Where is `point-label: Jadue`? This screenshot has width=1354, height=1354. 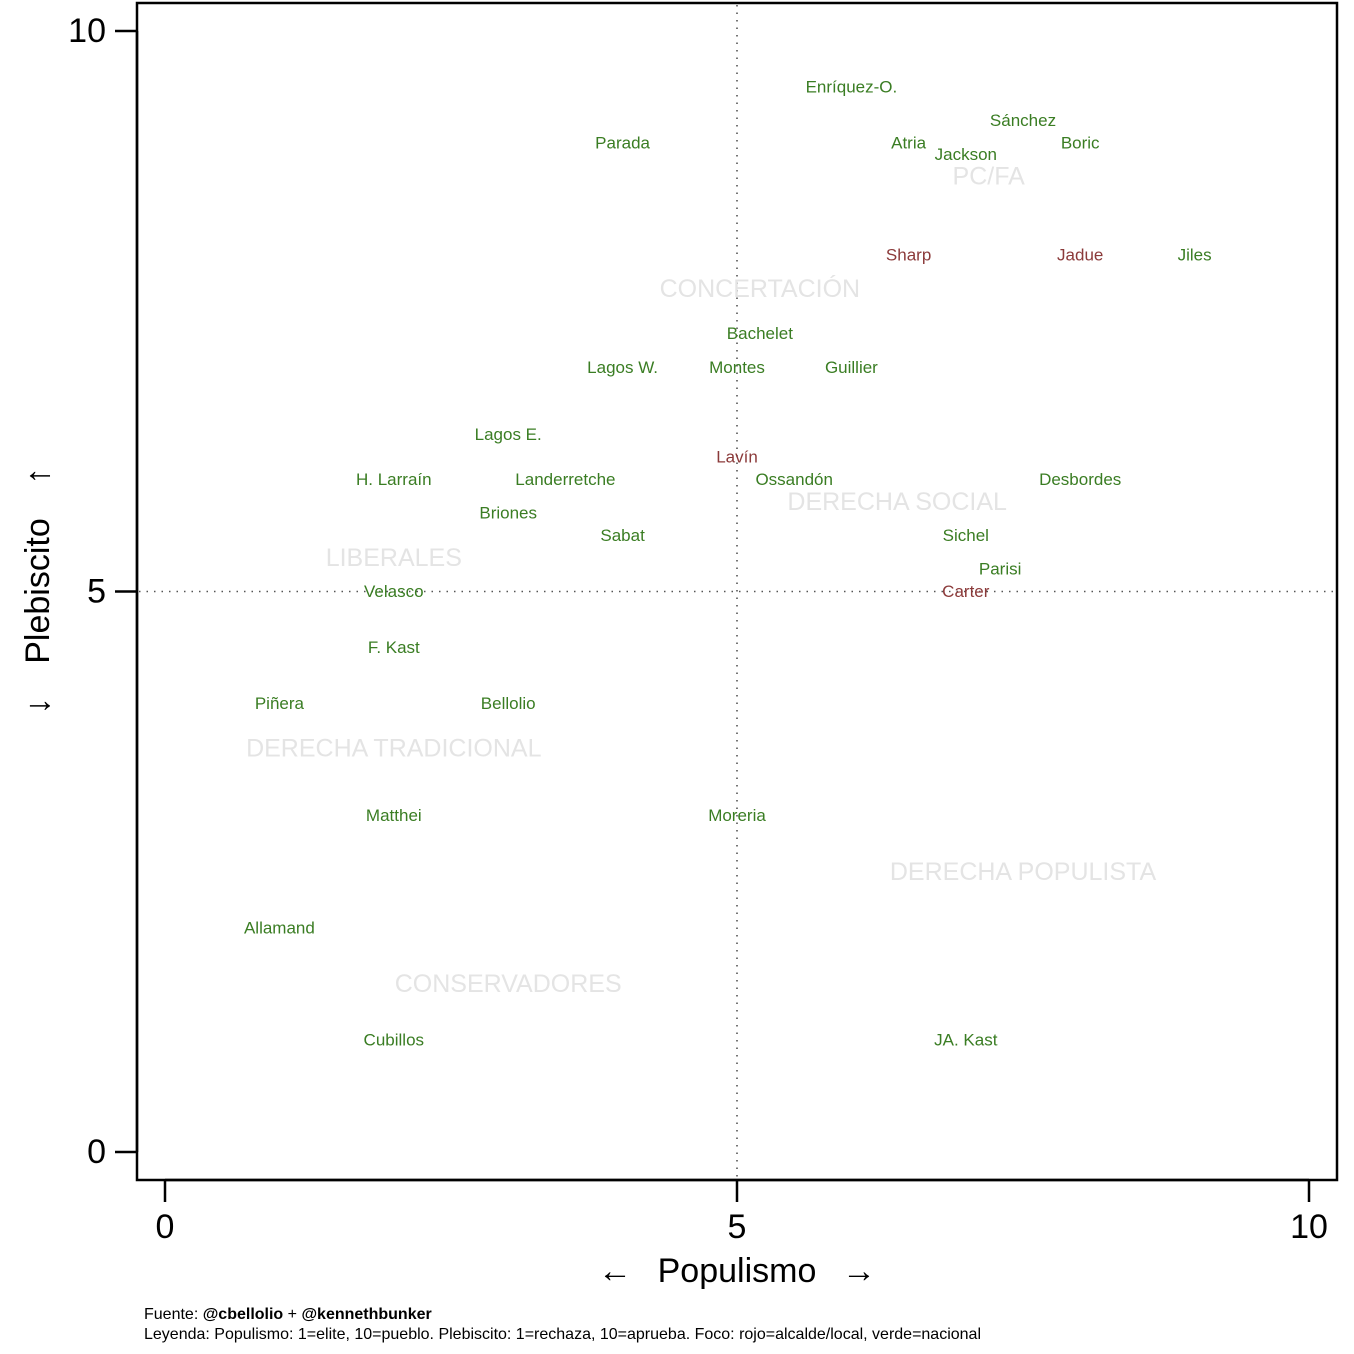
point-label: Jadue is located at coordinates (1080, 255).